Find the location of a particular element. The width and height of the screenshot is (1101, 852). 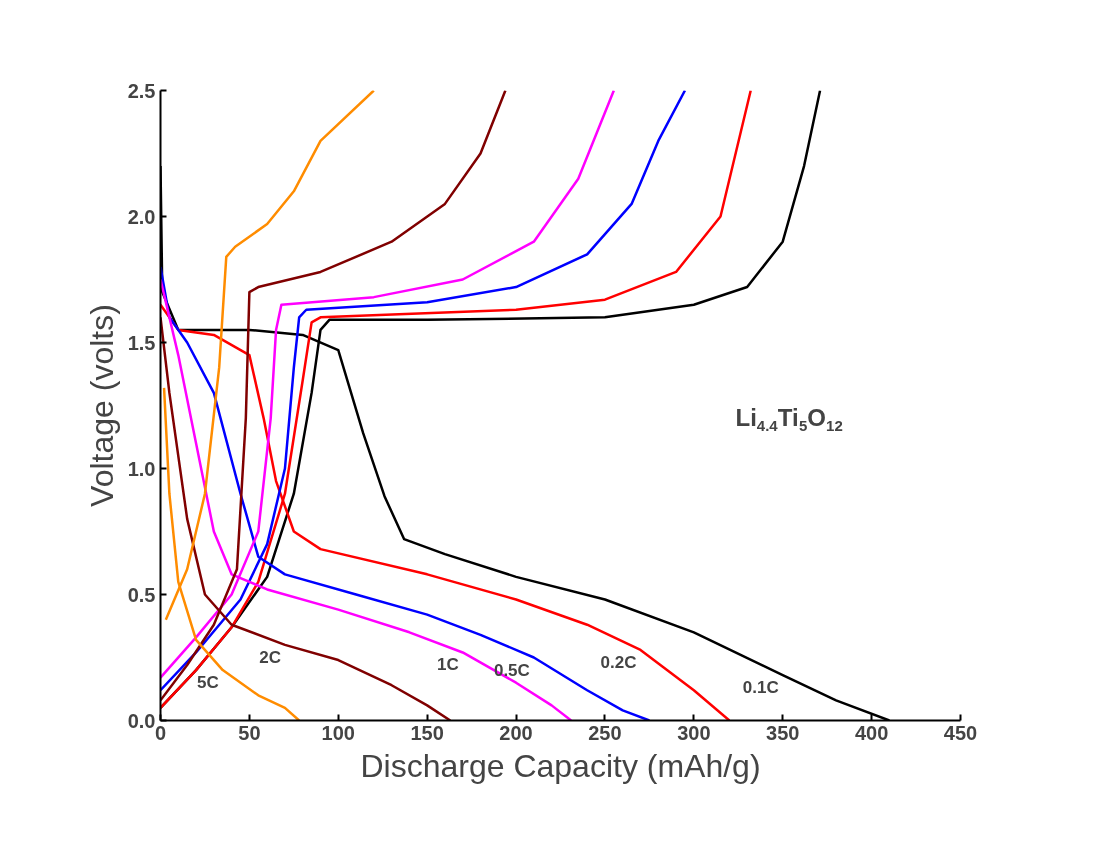

x-tick-label: 0 is located at coordinates (160, 732).